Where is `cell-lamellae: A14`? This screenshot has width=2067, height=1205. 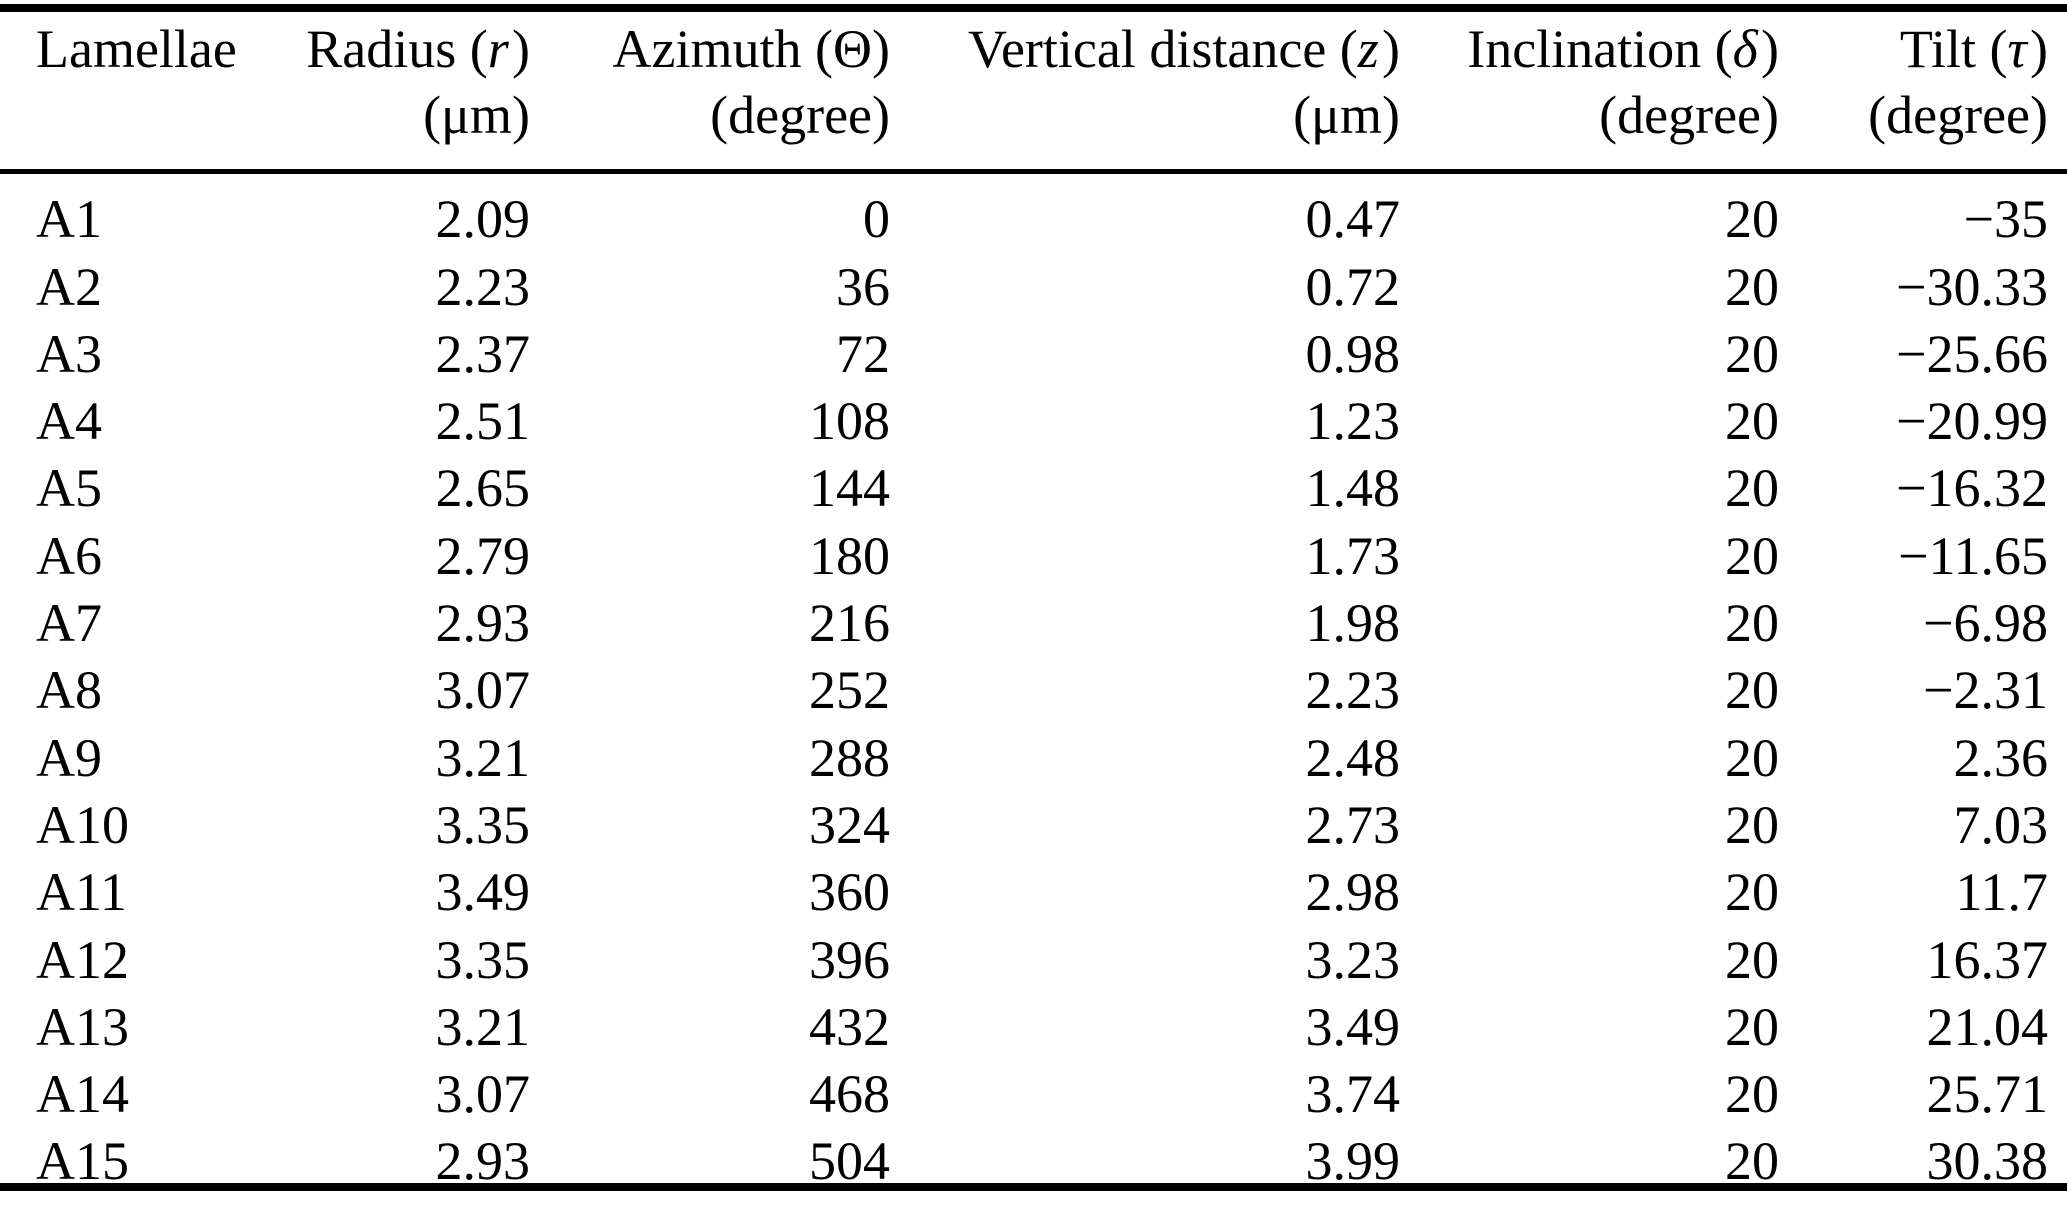 cell-lamellae: A14 is located at coordinates (82, 1094).